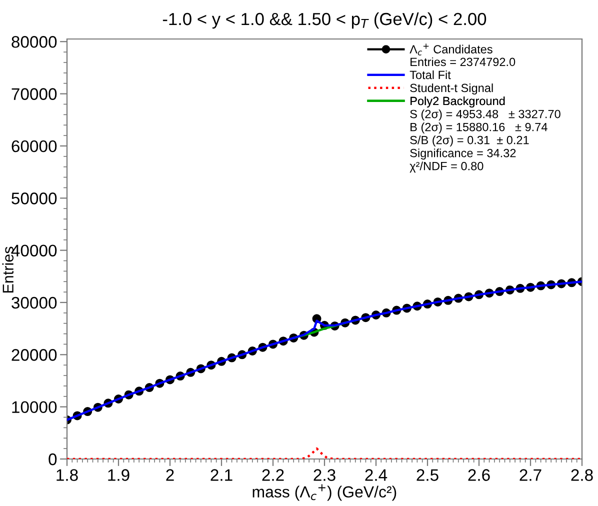 This screenshot has width=598, height=506. I want to click on annotation: S (2σ) = 4953.48 ± 3327.70, so click(485, 115).